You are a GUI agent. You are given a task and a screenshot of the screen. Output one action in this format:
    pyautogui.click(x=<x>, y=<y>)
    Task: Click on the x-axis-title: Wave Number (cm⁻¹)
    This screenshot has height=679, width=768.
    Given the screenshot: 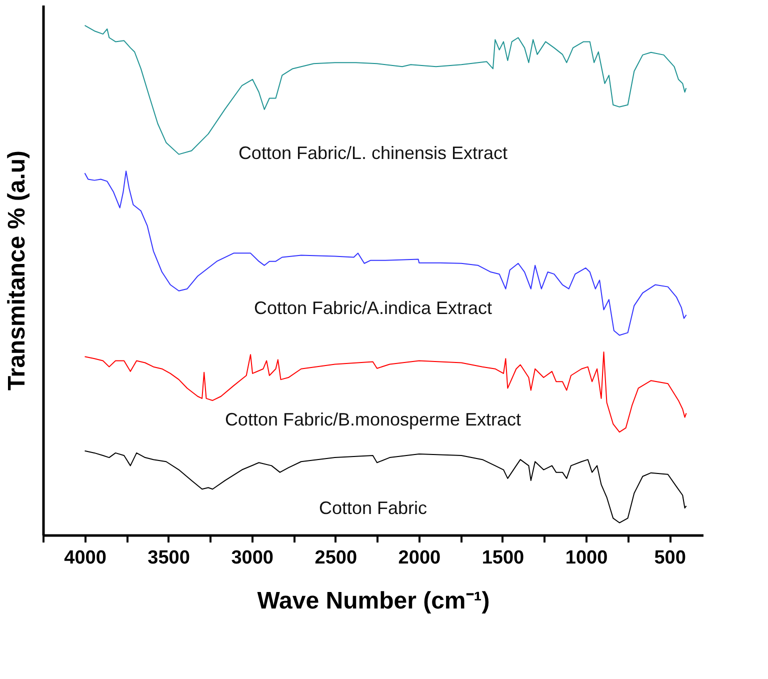 What is the action you would take?
    pyautogui.click(x=373, y=601)
    